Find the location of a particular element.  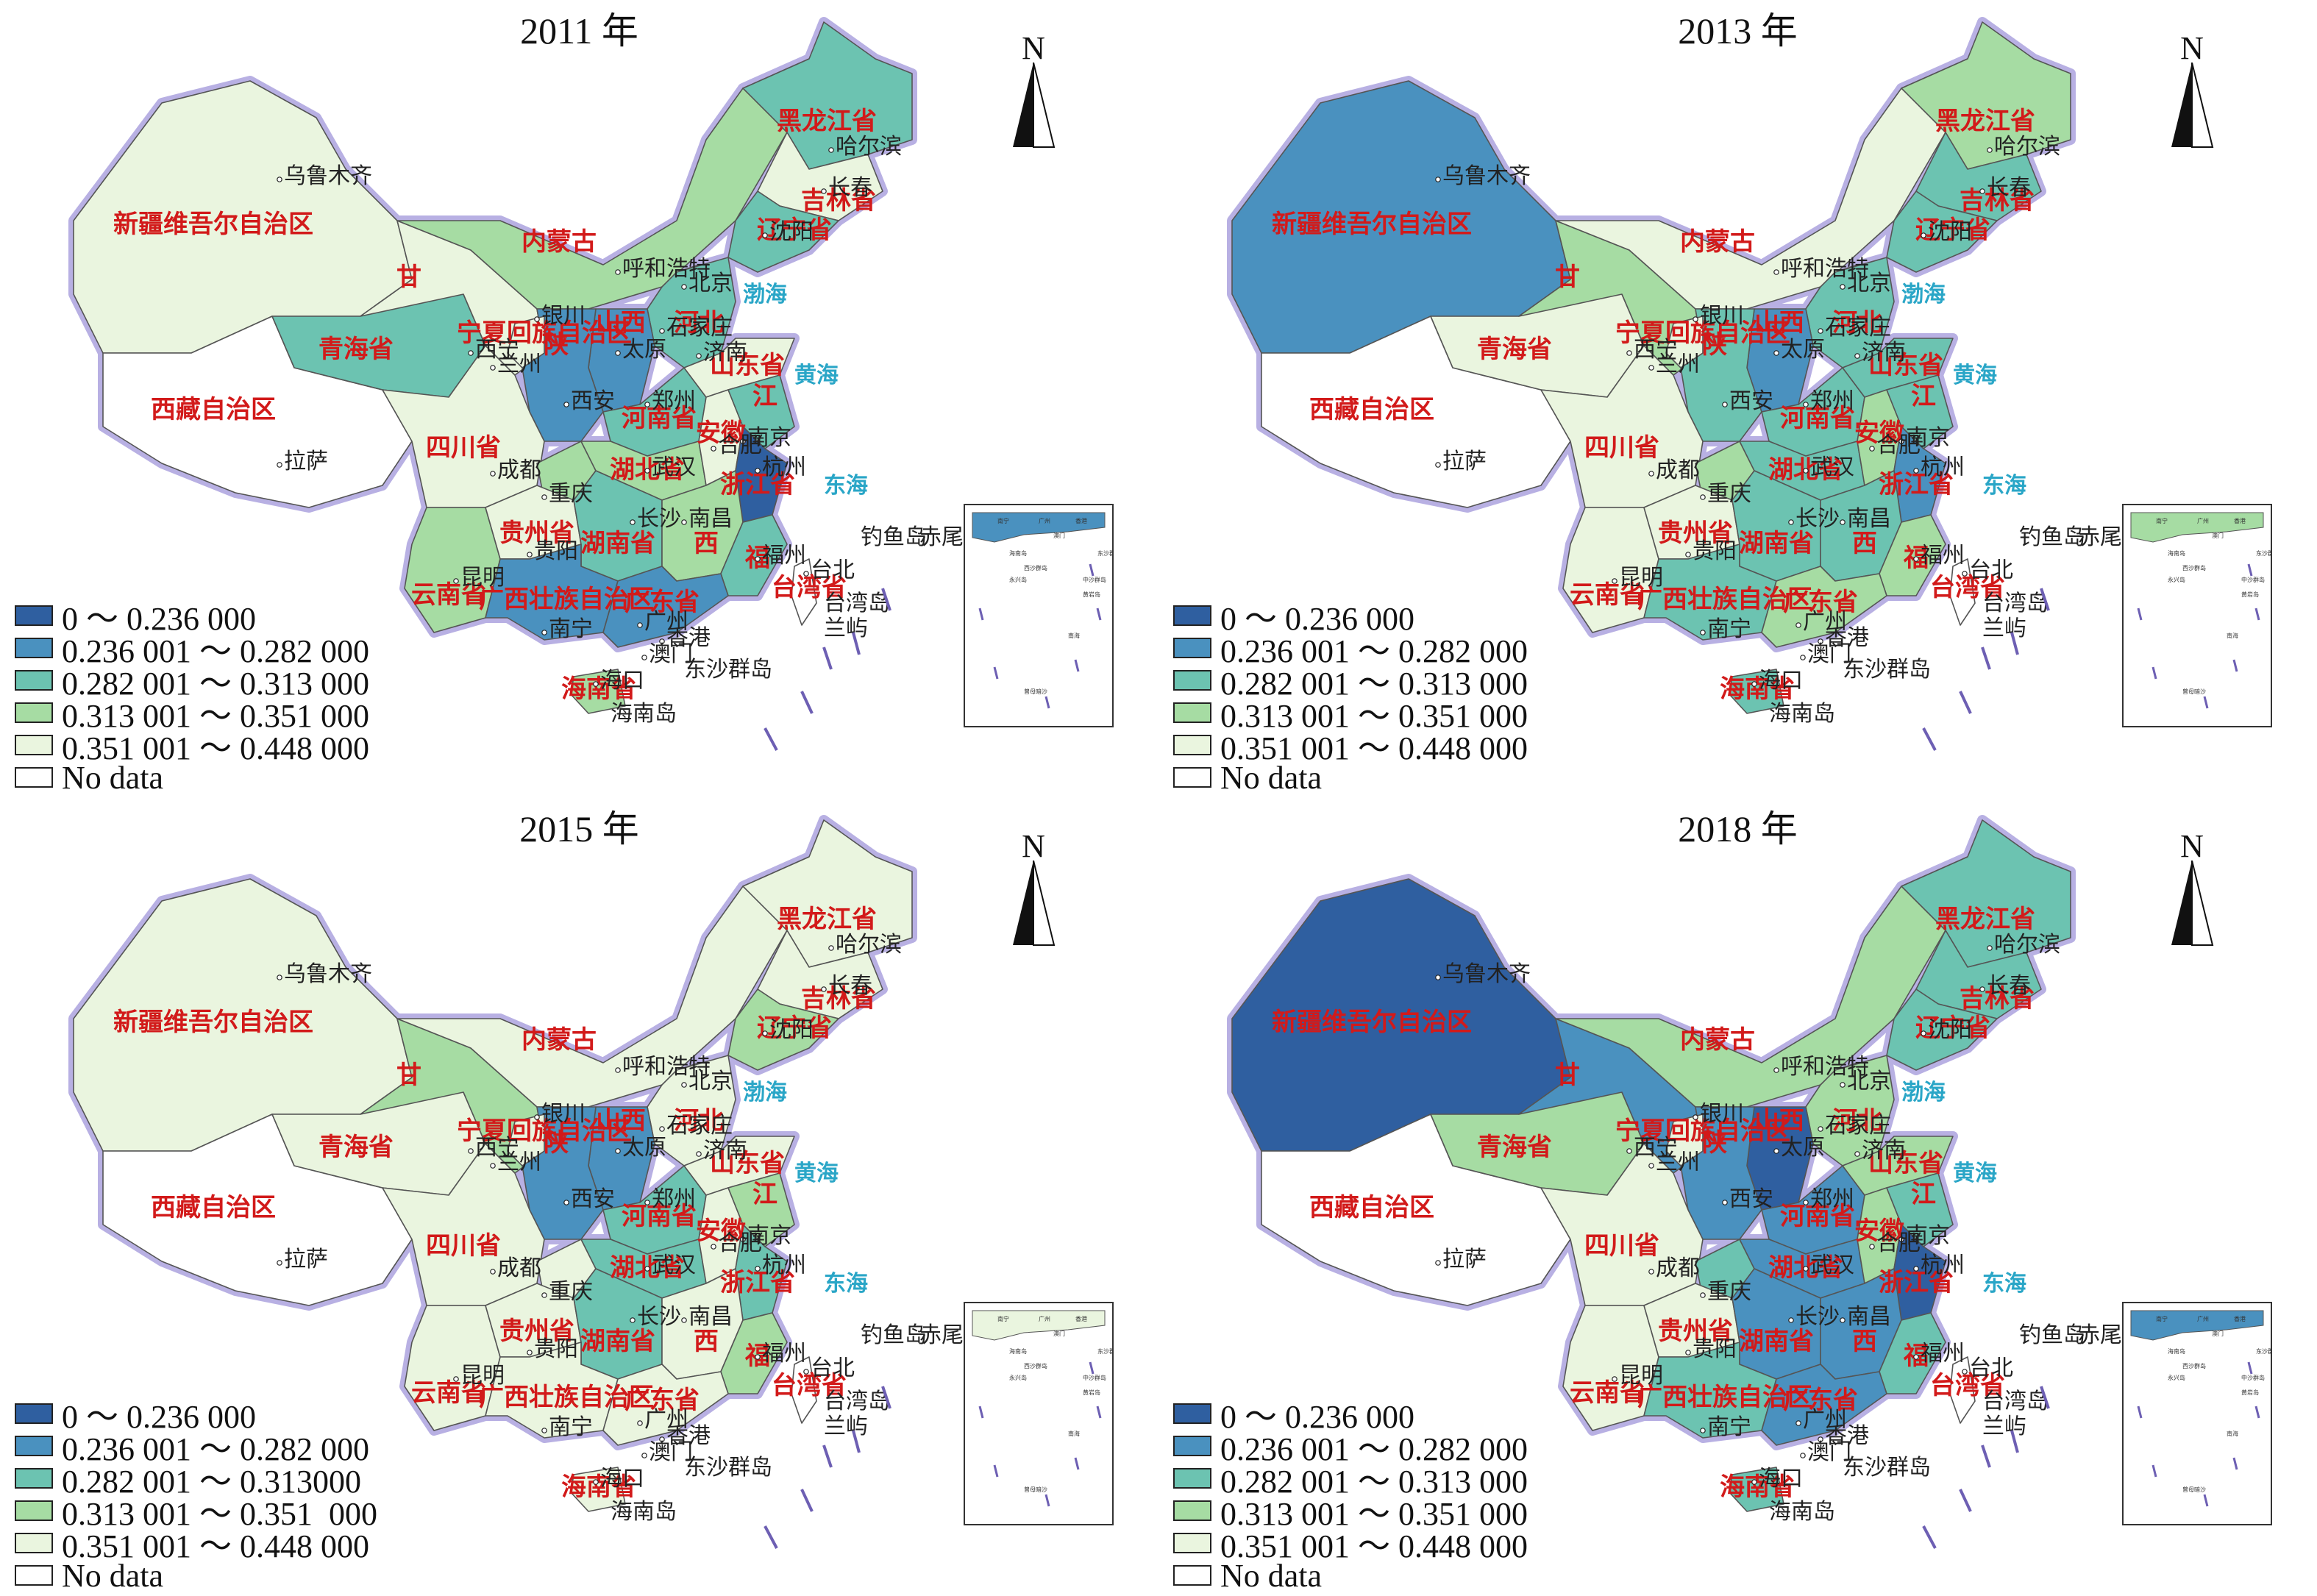

legend-label: 0.282 001 ～ 0.313 000 is located at coordinates (215, 684).